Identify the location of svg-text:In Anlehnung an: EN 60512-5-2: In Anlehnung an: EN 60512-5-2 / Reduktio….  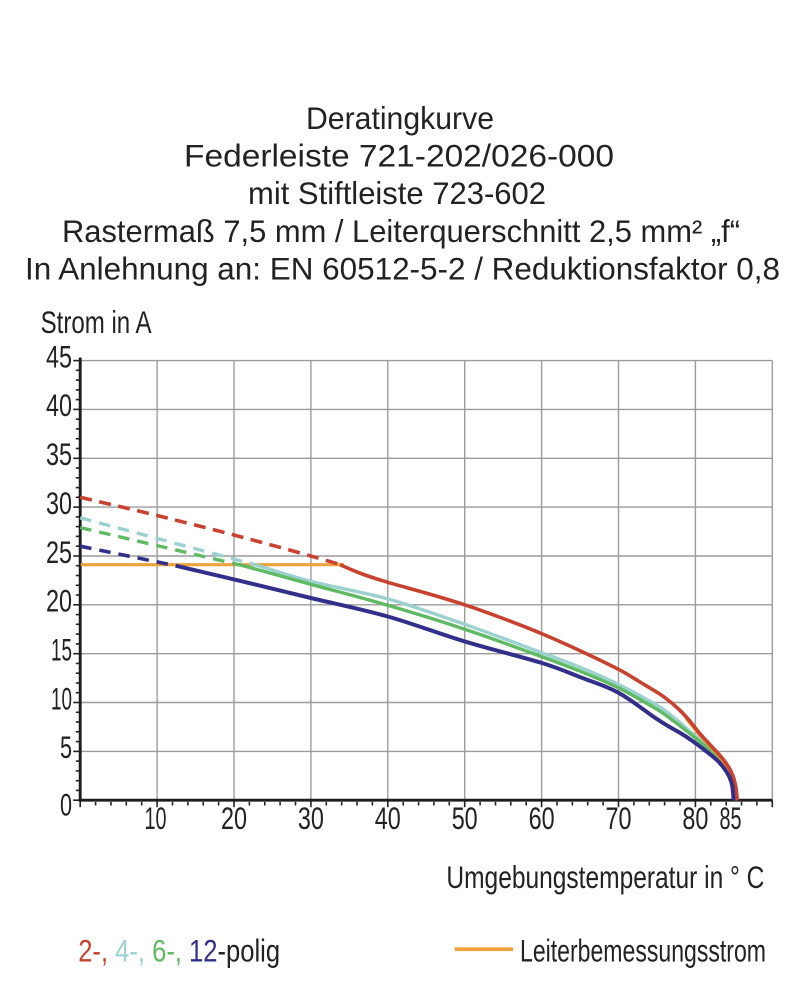
(402, 268).